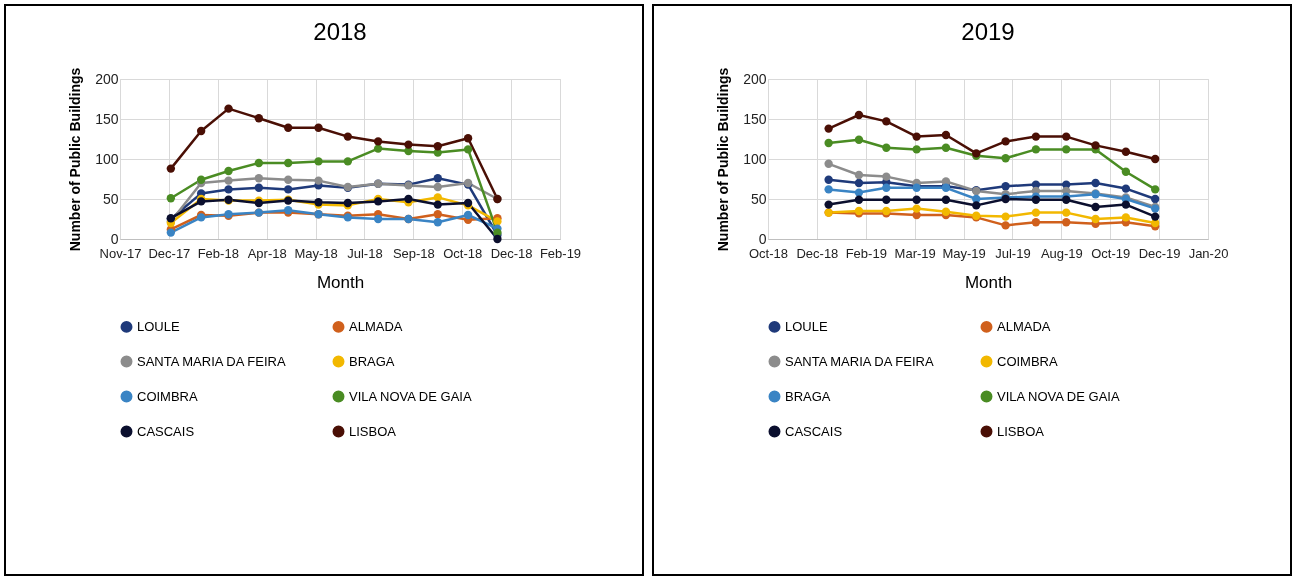 The image size is (1313, 583). I want to click on legend-label: LOULE, so click(158, 326).